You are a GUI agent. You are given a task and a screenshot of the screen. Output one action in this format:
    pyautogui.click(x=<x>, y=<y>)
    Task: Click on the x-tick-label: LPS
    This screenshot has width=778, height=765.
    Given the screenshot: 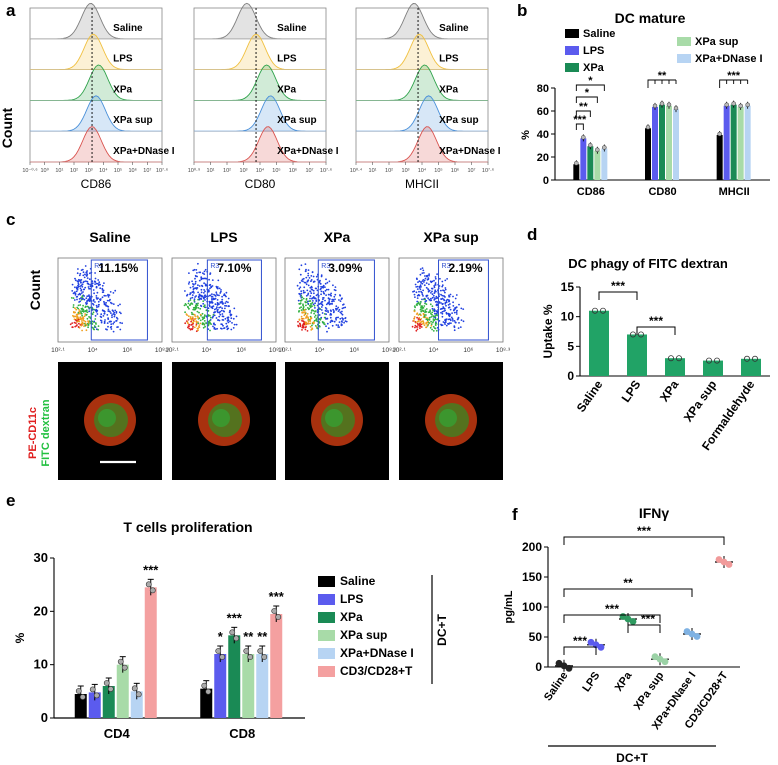 What is the action you would take?
    pyautogui.click(x=591, y=682)
    